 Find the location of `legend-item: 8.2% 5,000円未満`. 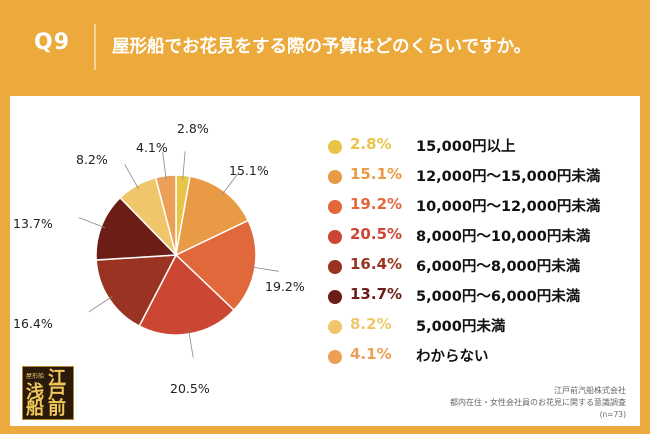

legend-item: 8.2% 5,000円未満 is located at coordinates (478, 328).